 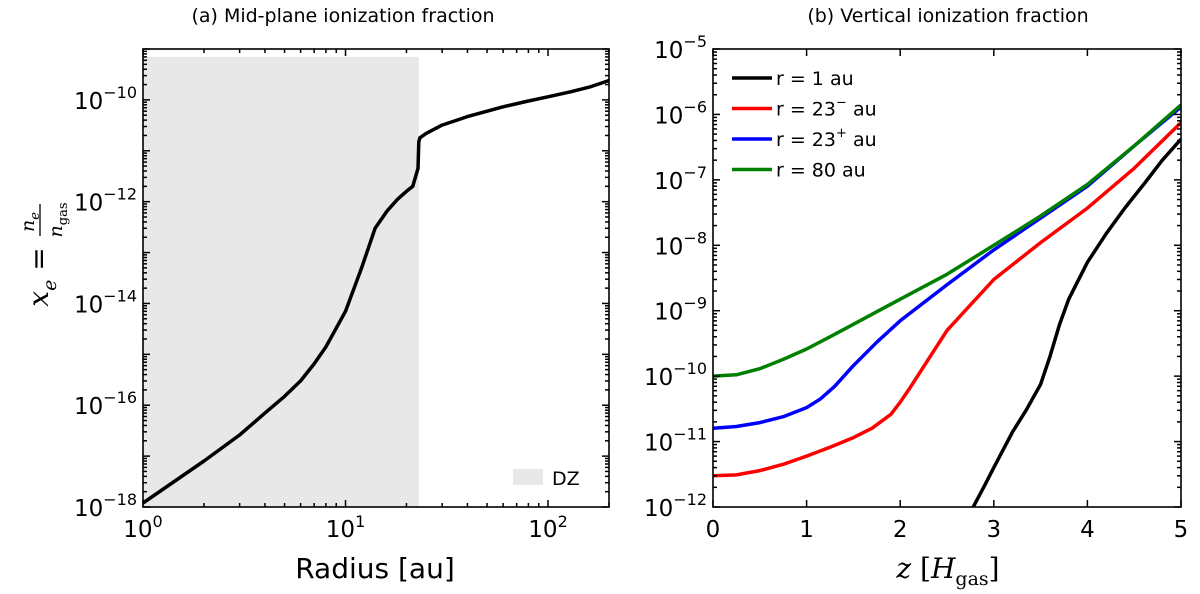 What do you see at coordinates (342, 16) in the screenshot?
I see `panel-a-title: (a) Mid-plane ionization fraction` at bounding box center [342, 16].